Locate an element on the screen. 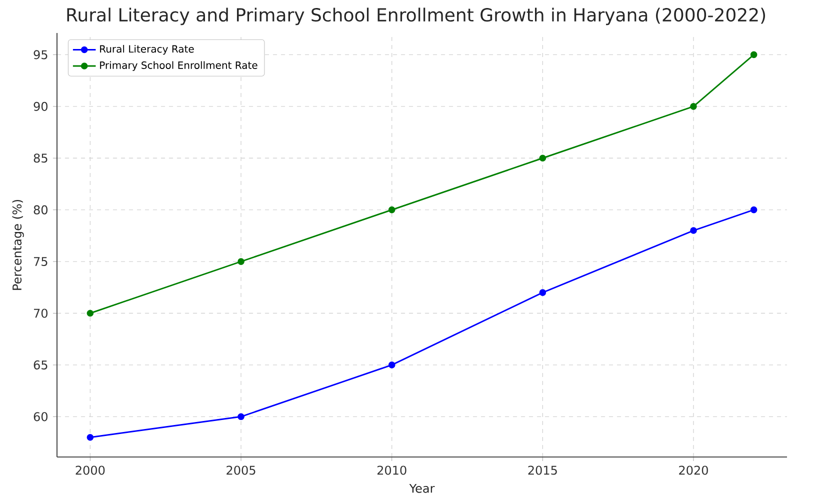 This screenshot has width=832, height=497. x-tick-label: 2020 is located at coordinates (693, 470).